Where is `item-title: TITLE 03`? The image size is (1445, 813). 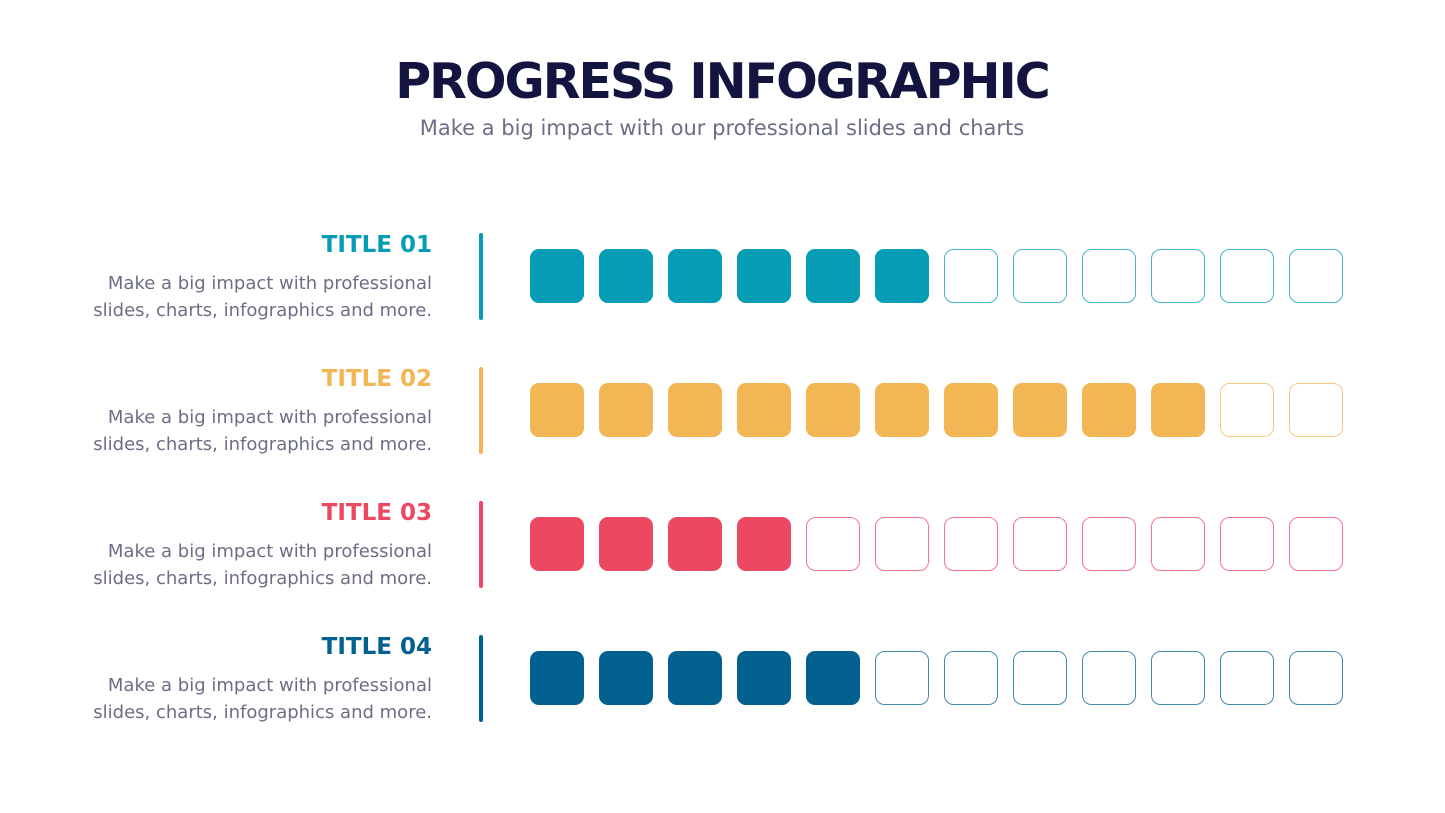
item-title: TITLE 03 is located at coordinates (377, 513).